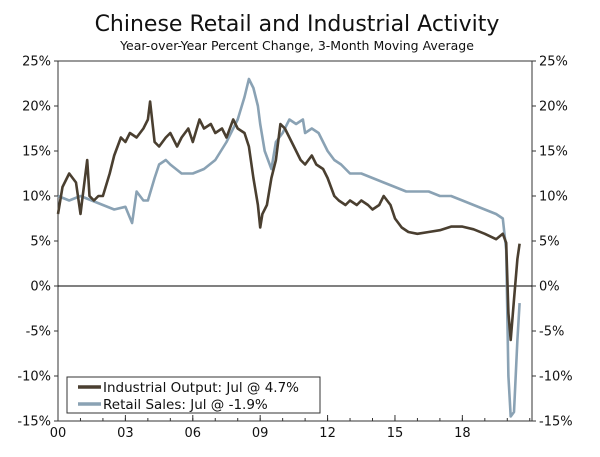 Image resolution: width=600 pixels, height=457 pixels. I want to click on x-tick-label: 15, so click(395, 433).